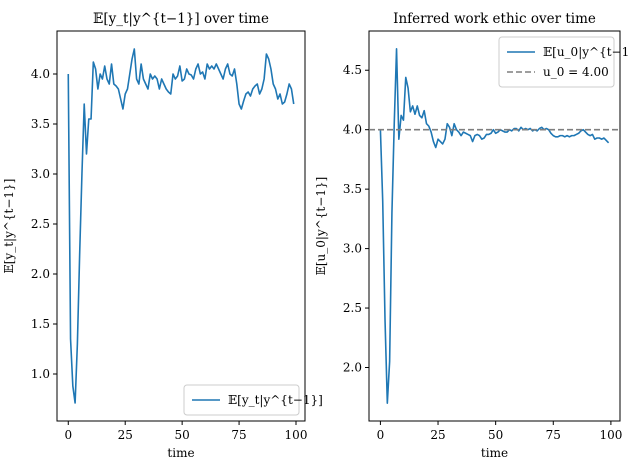  I want to click on left-x-tick-label: 75, so click(238, 435).